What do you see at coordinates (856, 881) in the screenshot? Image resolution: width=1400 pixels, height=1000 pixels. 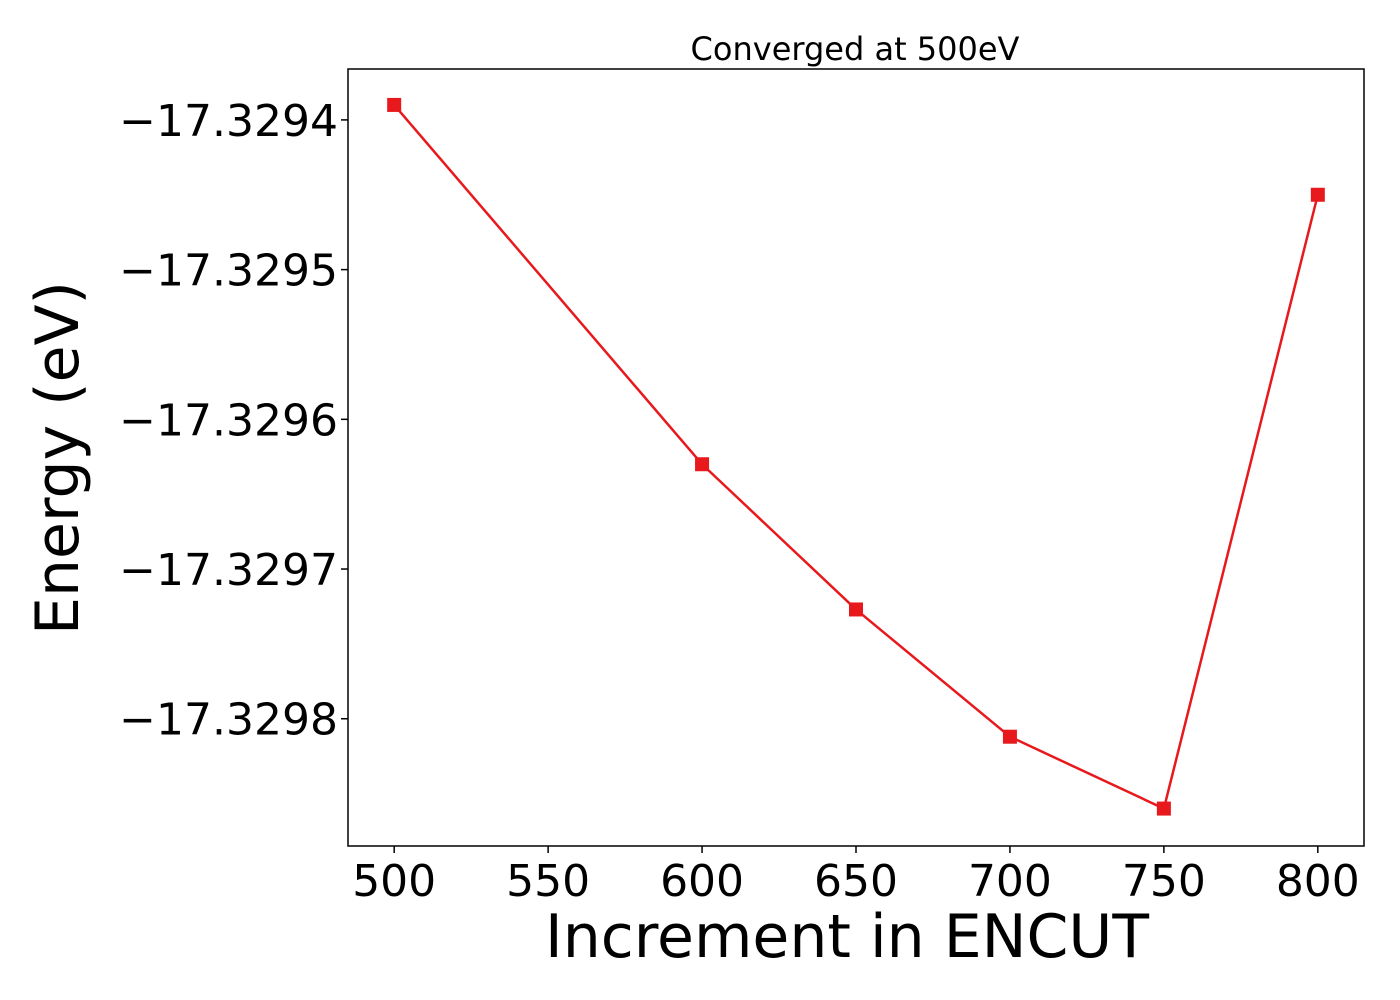 I see `x-tick-label: 650` at bounding box center [856, 881].